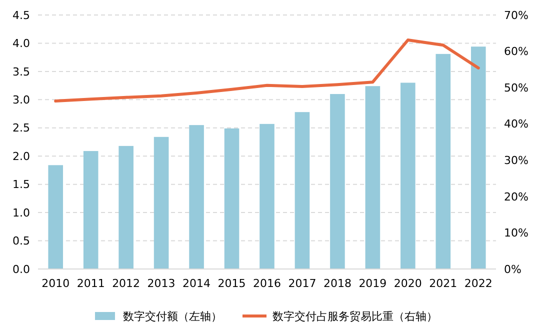 The height and width of the screenshot is (334, 554). Describe the element at coordinates (478, 283) in the screenshot. I see `x-tick-label: 2022` at that location.